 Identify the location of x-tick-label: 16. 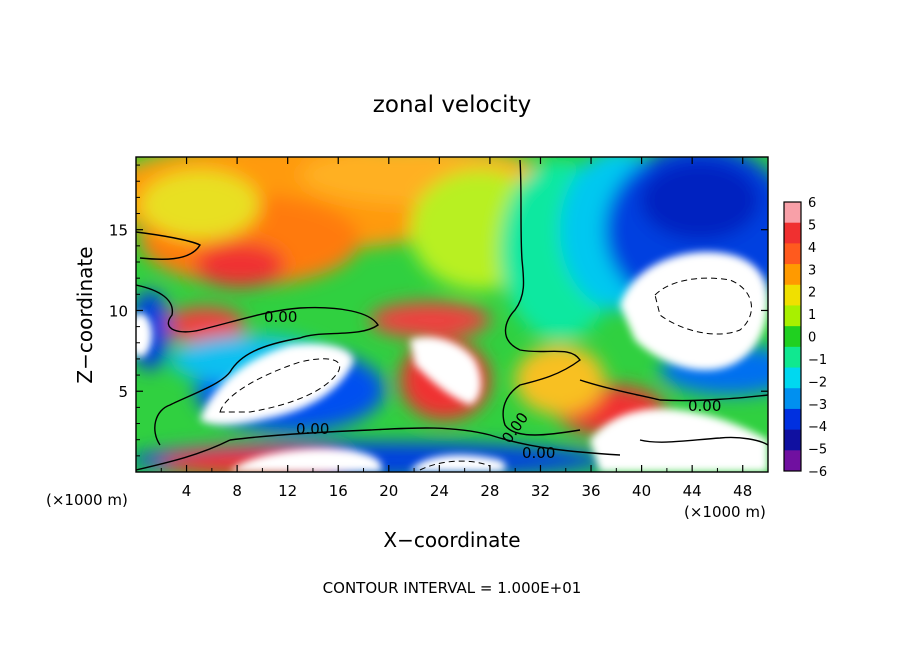
(338, 491).